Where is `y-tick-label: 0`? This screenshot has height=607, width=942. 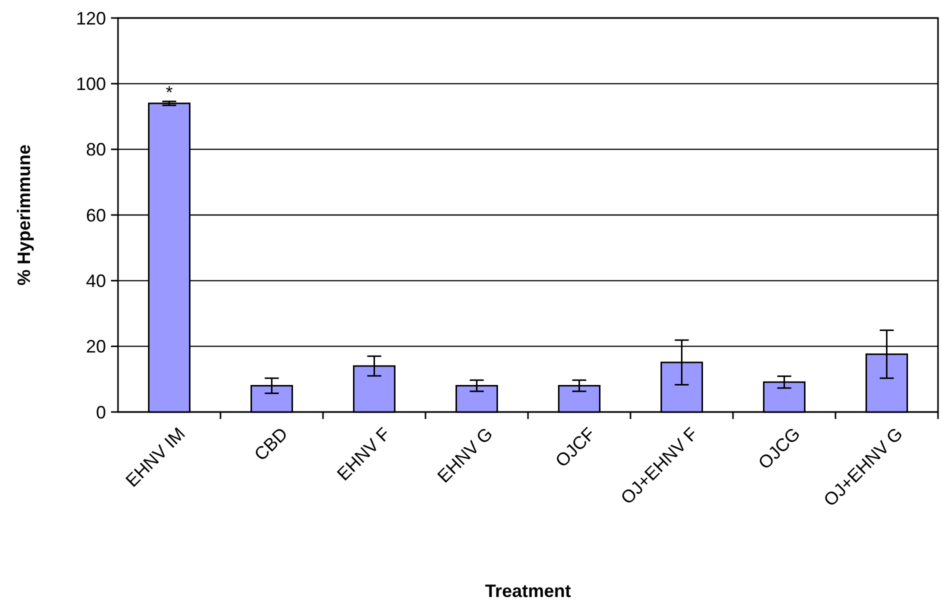 y-tick-label: 0 is located at coordinates (101, 412).